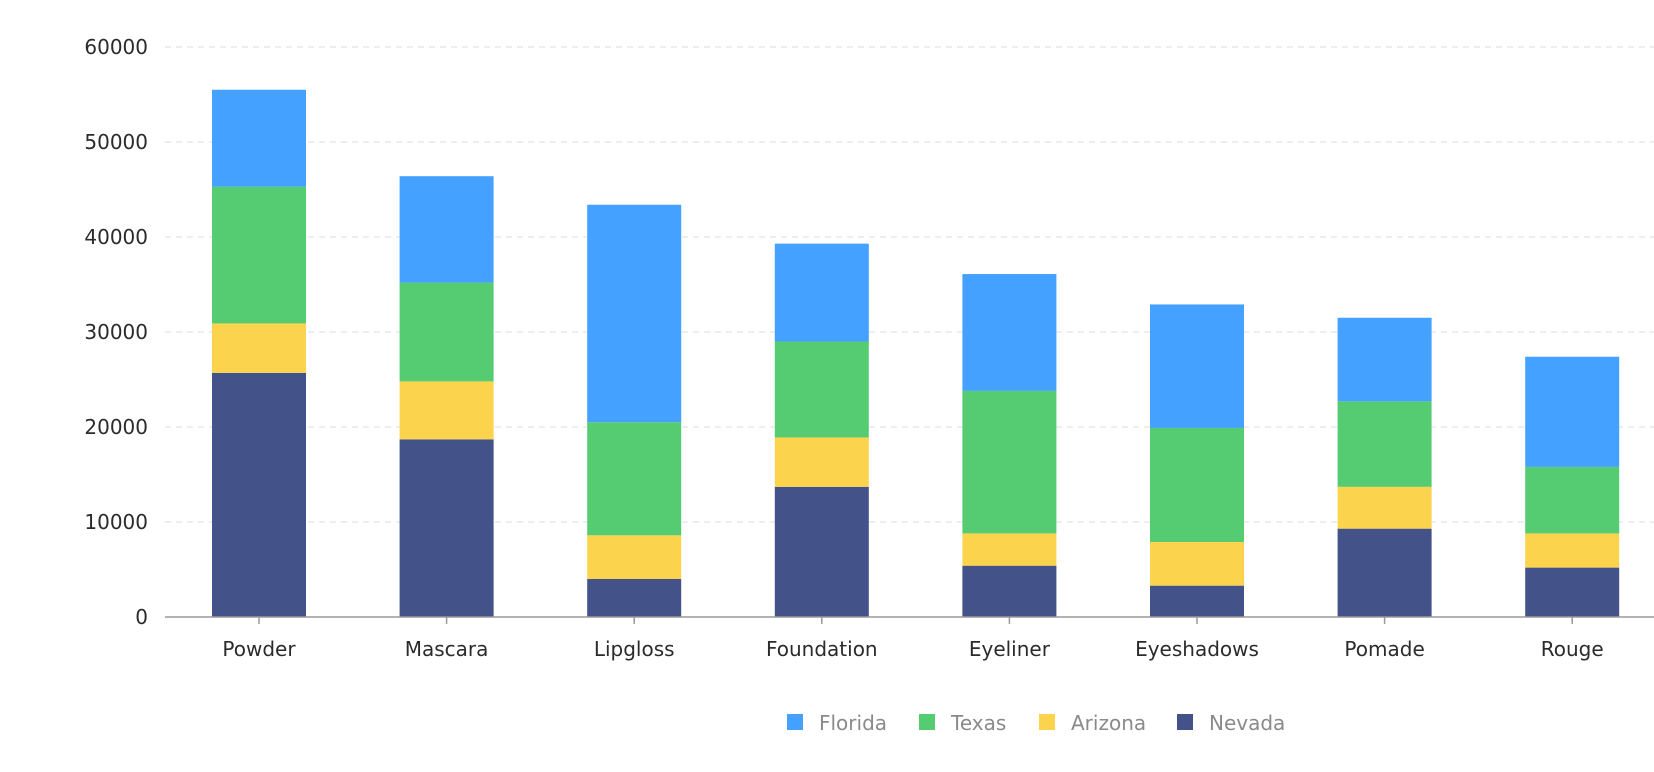 The image size is (1654, 772). What do you see at coordinates (1384, 359) in the screenshot?
I see `bar-segment-florida-pomade` at bounding box center [1384, 359].